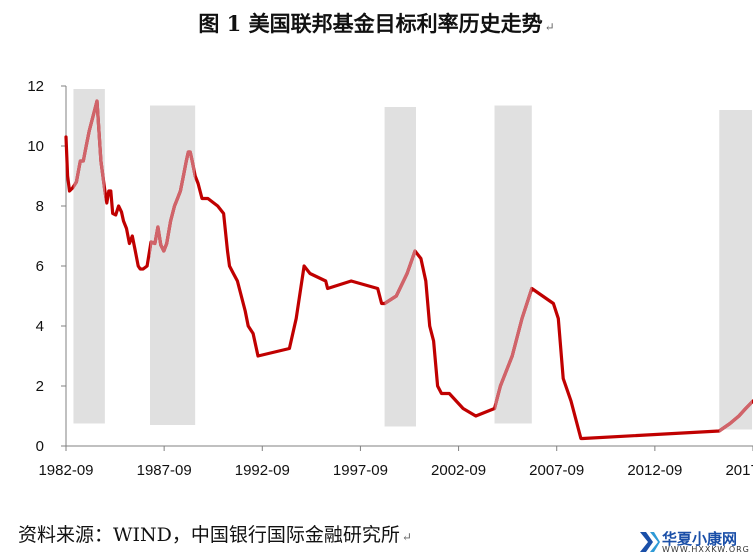 The image size is (753, 557). I want to click on source-text: 资料来源：WIND，中国银行国际金融研究所, so click(209, 535).